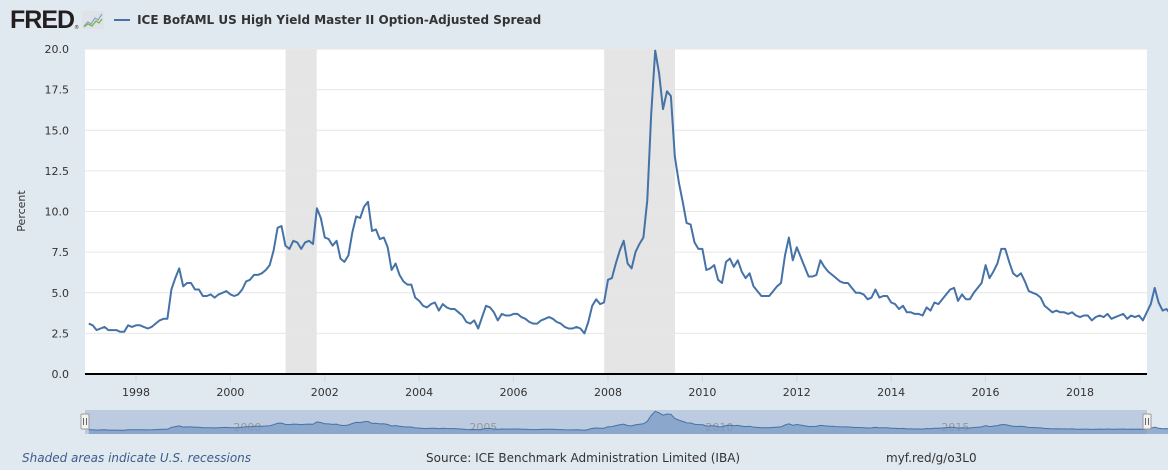 The width and height of the screenshot is (1168, 470). What do you see at coordinates (61, 374) in the screenshot?
I see `y-tick-label: 0.0` at bounding box center [61, 374].